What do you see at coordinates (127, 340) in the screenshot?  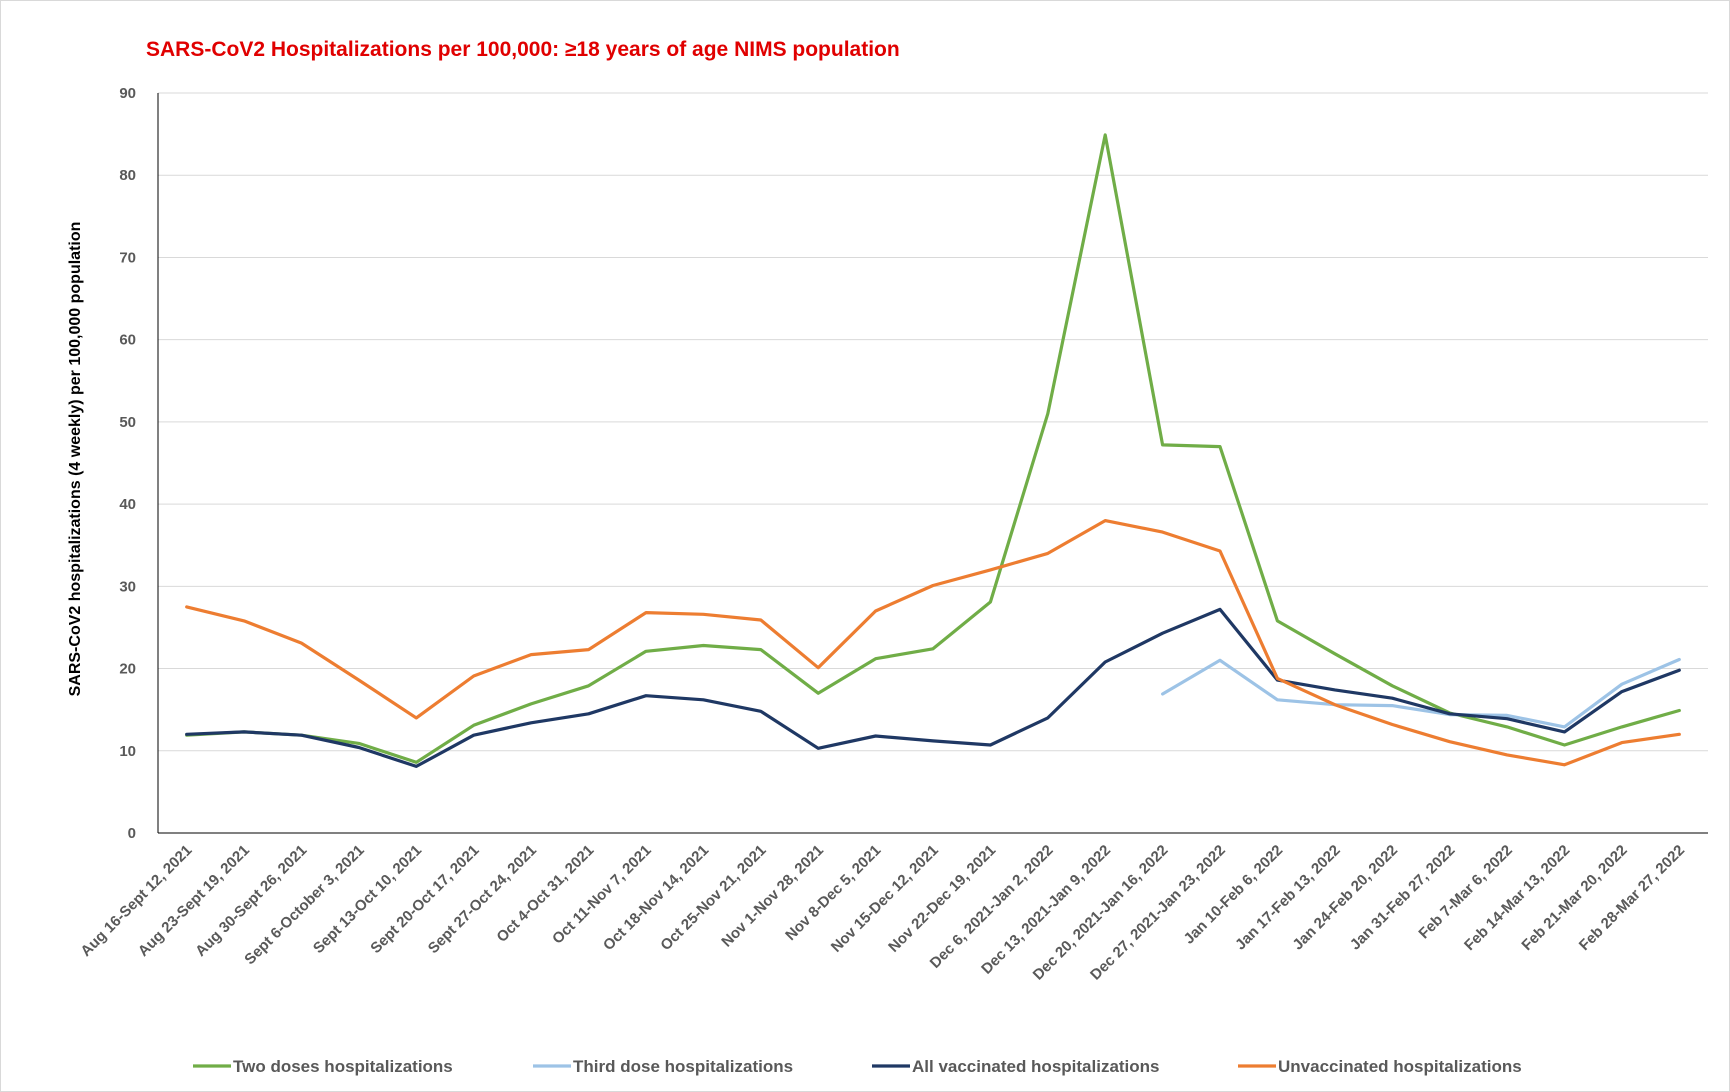 I see `y-tick-label: 60` at bounding box center [127, 340].